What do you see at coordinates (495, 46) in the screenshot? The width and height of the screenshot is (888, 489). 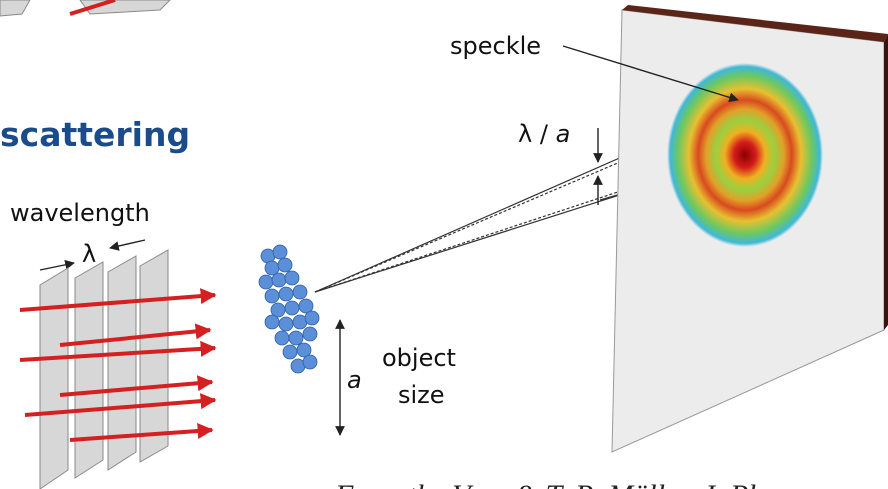 I see `speckle-label: speckle` at bounding box center [495, 46].